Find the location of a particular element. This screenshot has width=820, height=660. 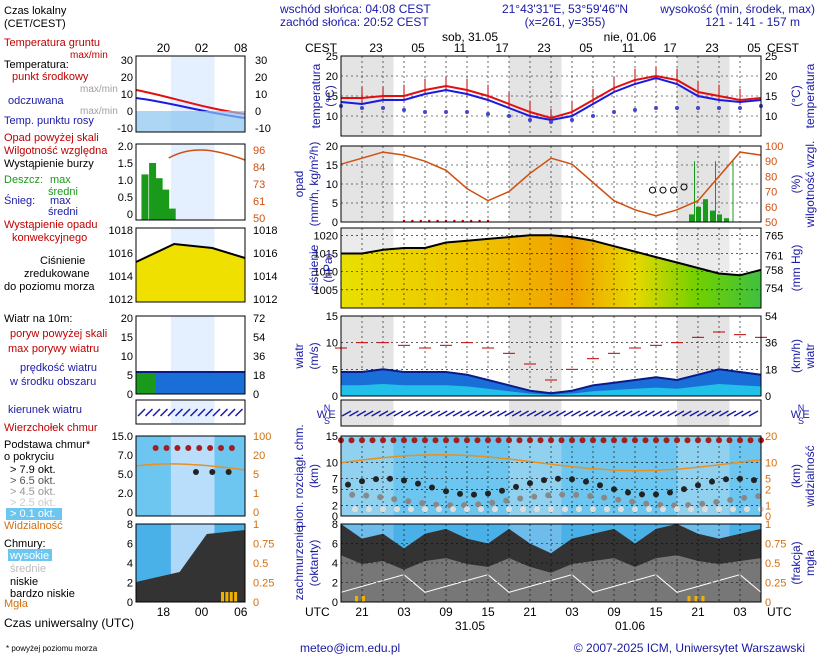

precip-tick: 20 is located at coordinates (332, 147).